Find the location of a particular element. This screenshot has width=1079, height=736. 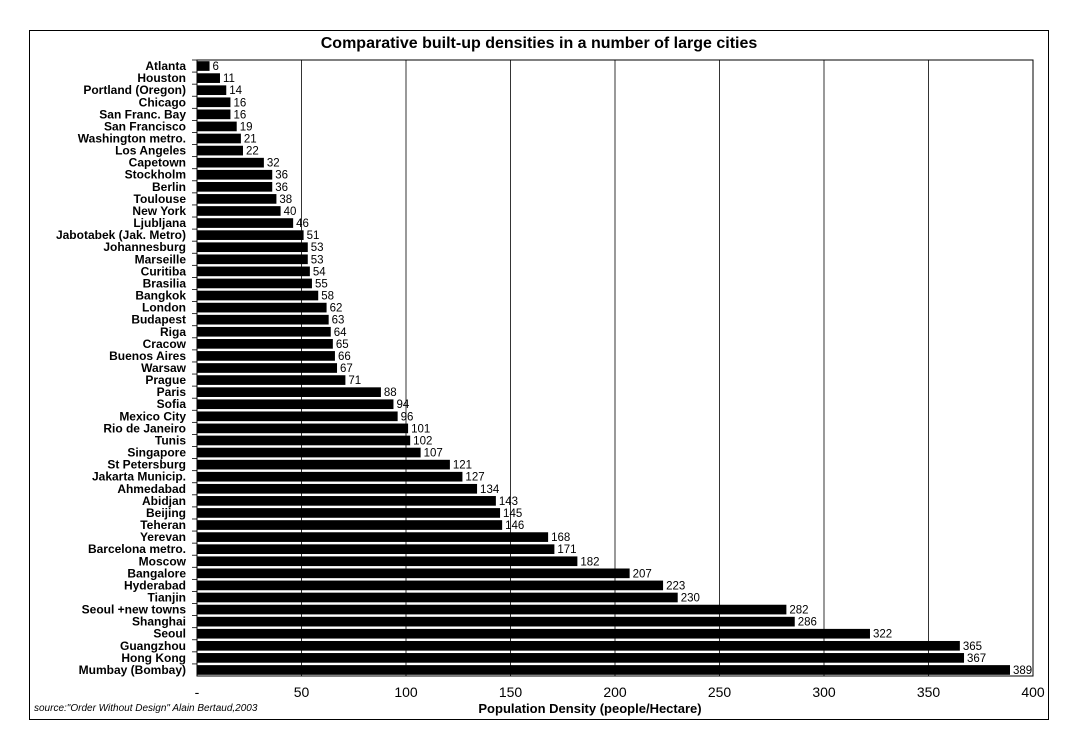

category-label: Yerevan is located at coordinates (163, 537).